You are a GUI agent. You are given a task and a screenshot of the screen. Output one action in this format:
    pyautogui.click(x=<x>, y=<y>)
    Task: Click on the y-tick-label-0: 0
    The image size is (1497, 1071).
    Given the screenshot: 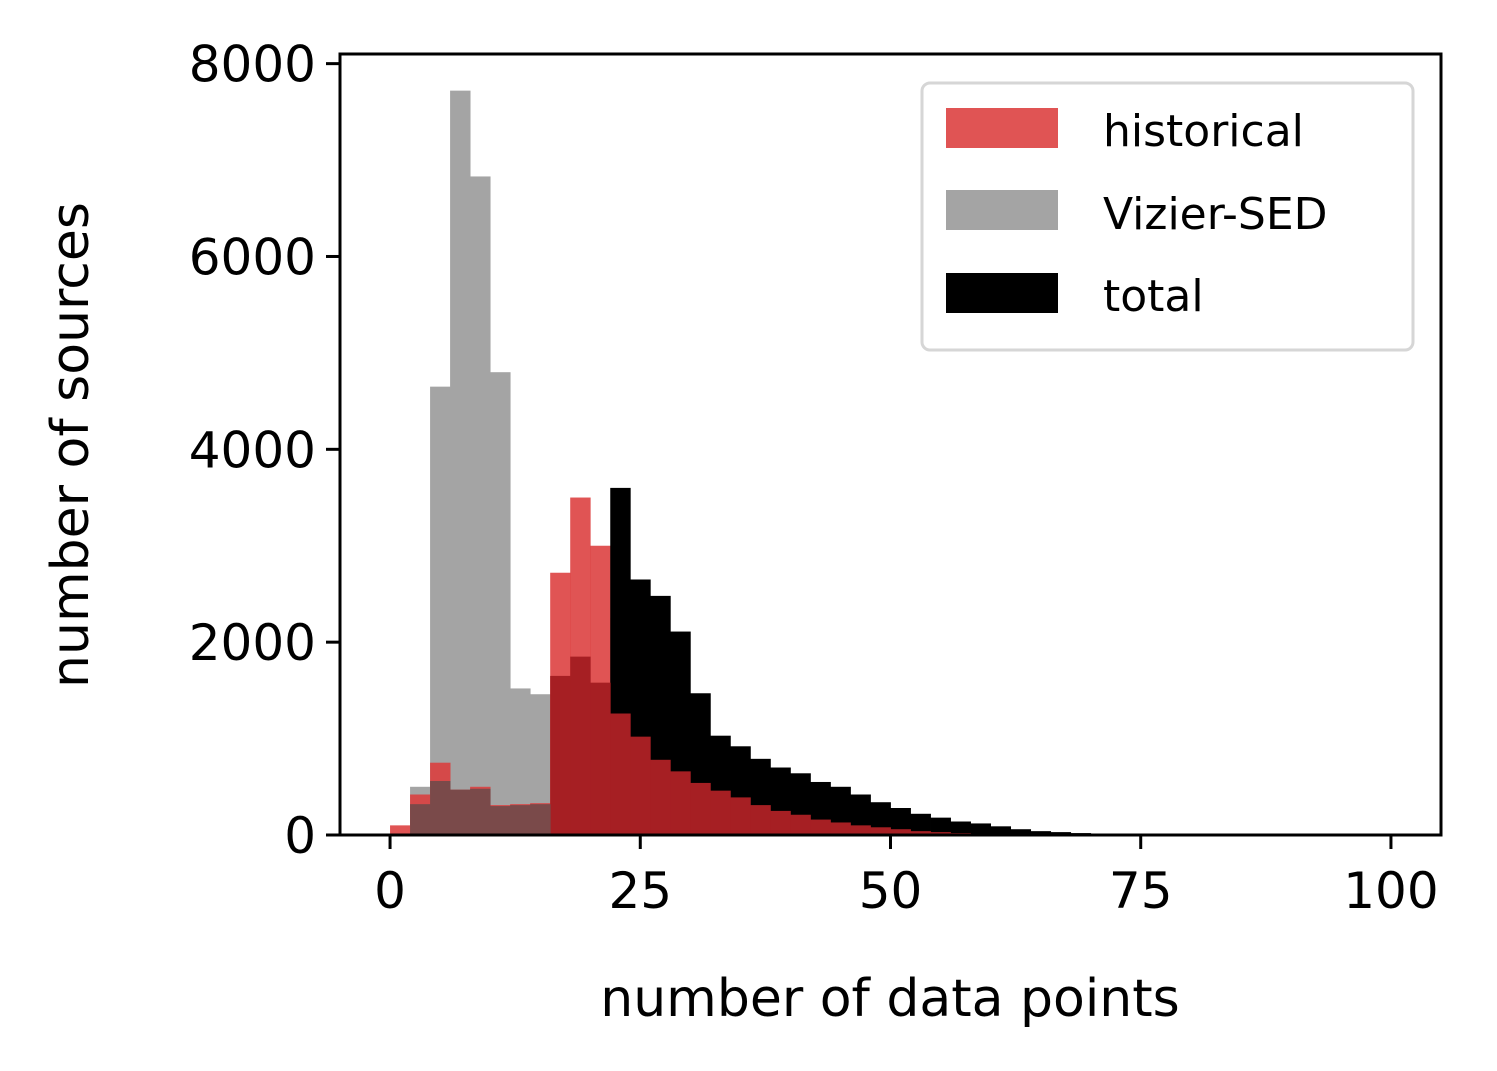 What is the action you would take?
    pyautogui.click(x=300, y=836)
    